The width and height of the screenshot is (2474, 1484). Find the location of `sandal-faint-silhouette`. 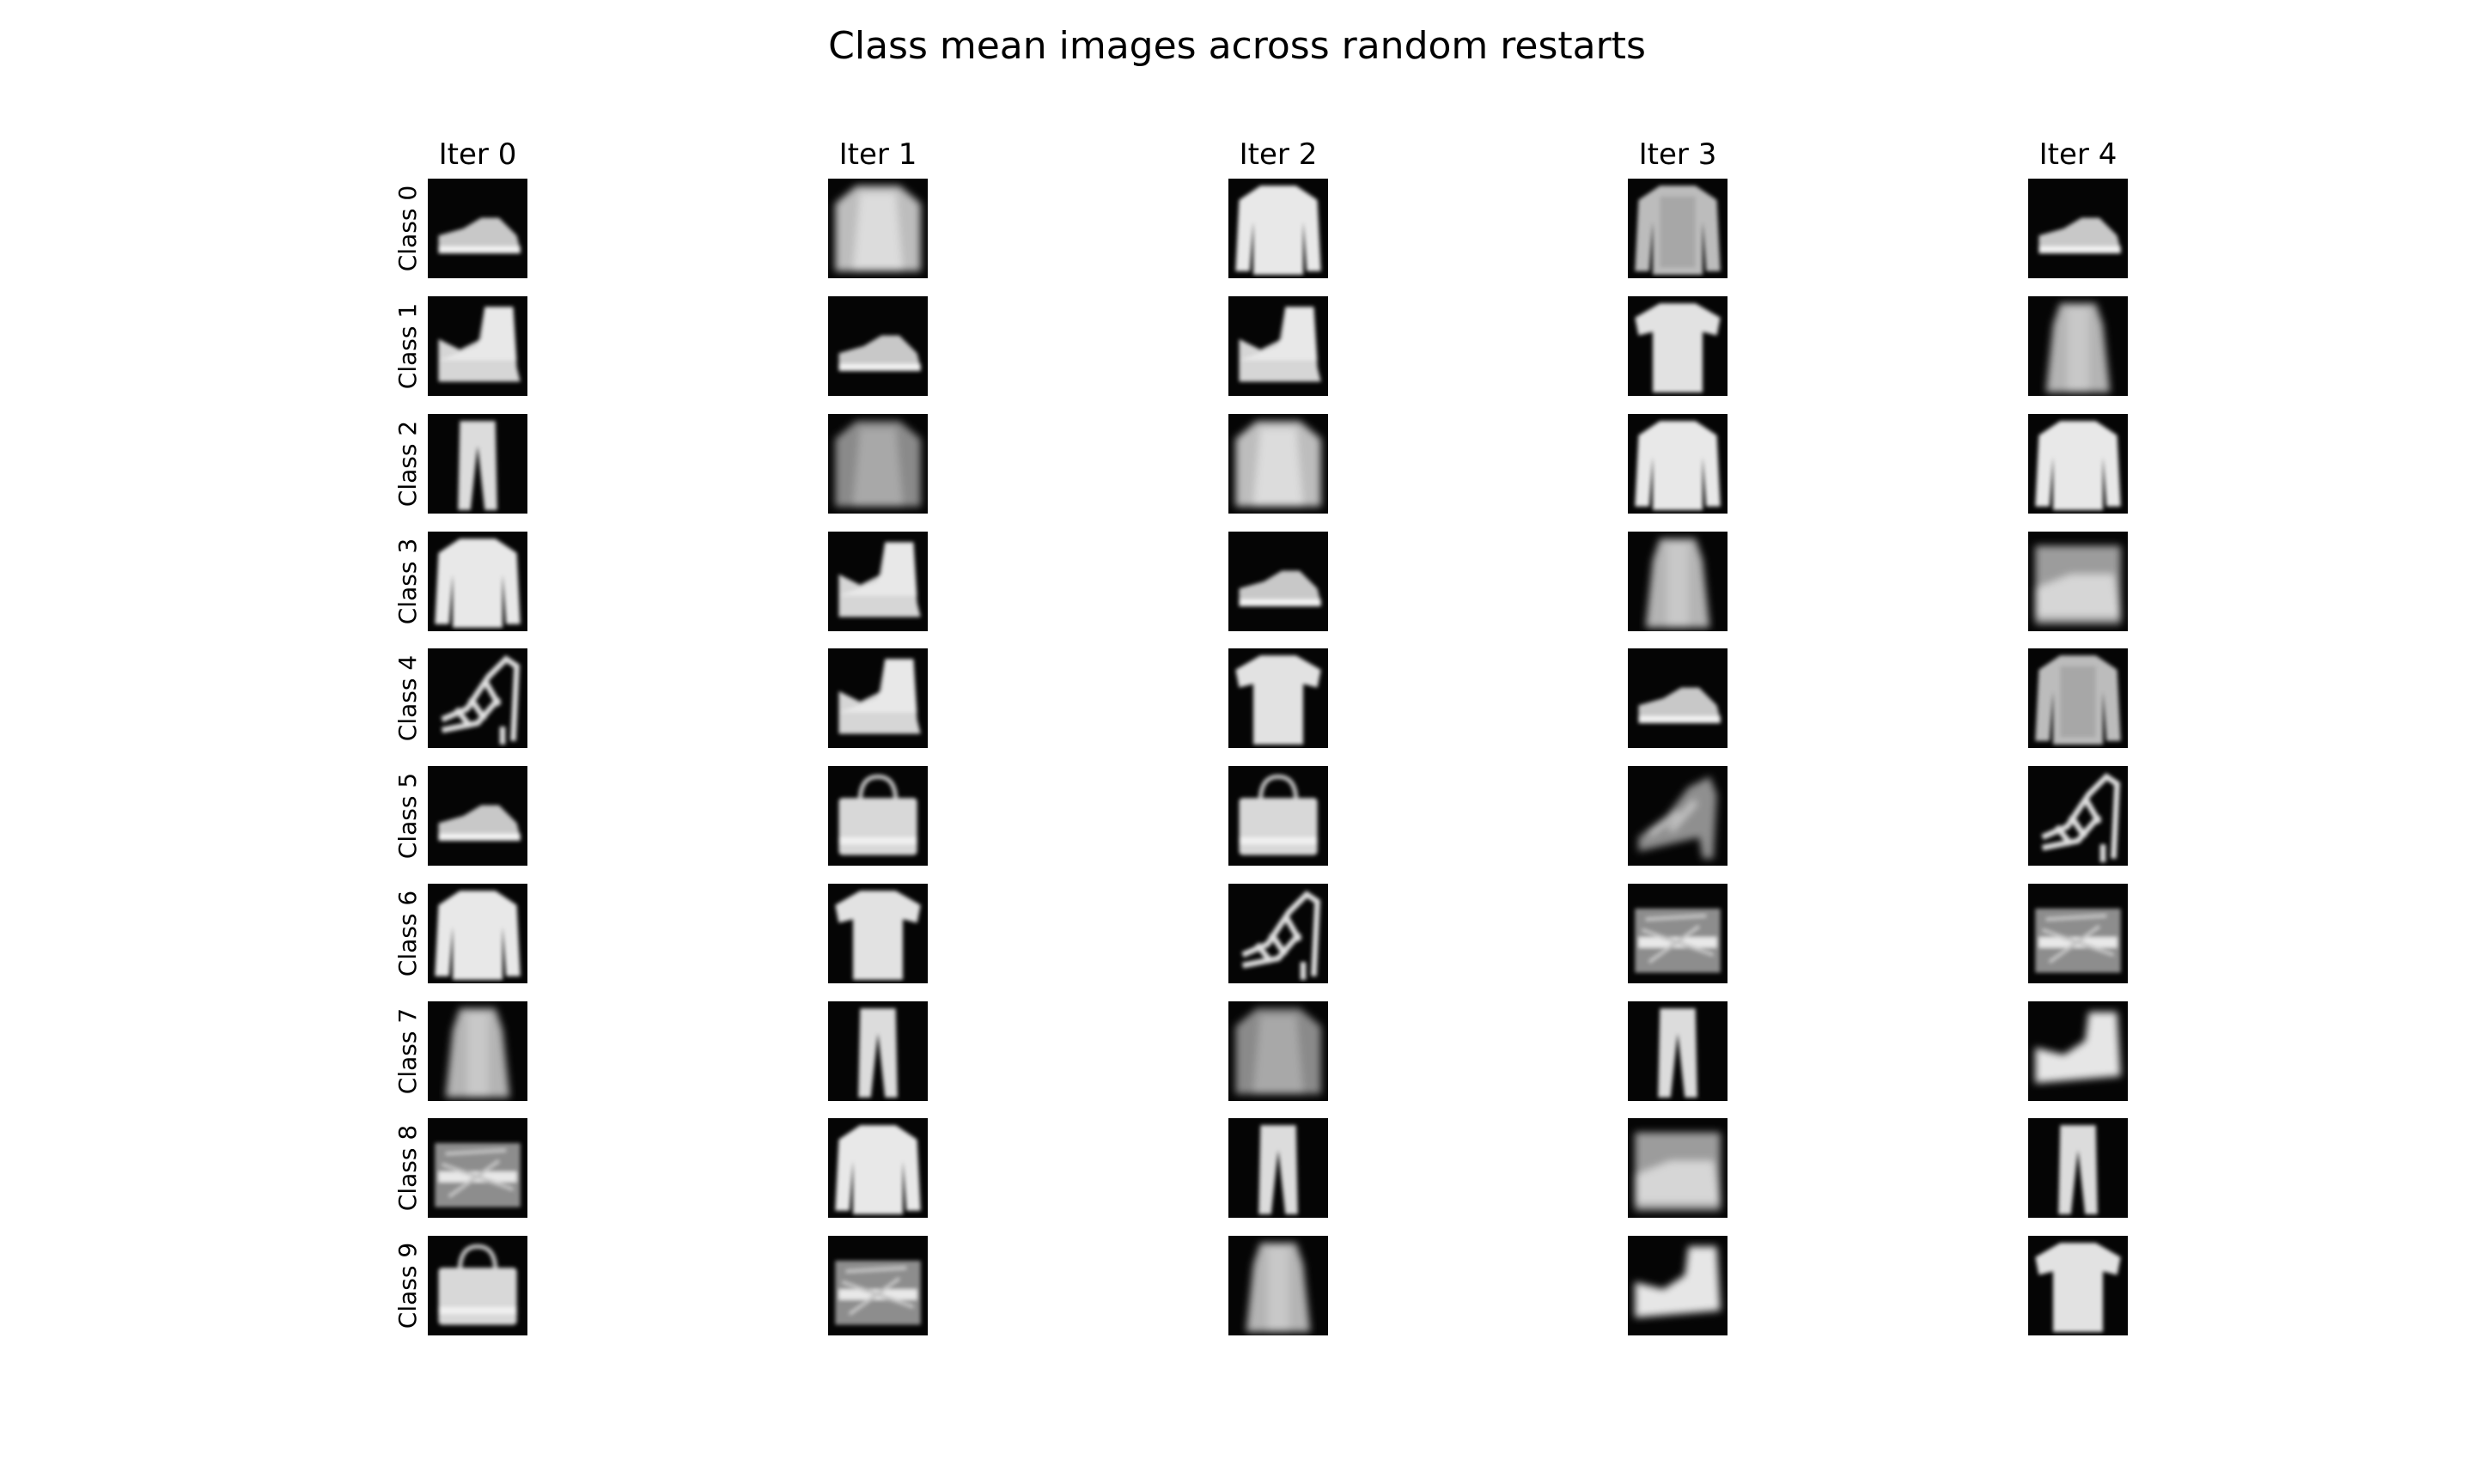

sandal-faint-silhouette is located at coordinates (1678, 816).